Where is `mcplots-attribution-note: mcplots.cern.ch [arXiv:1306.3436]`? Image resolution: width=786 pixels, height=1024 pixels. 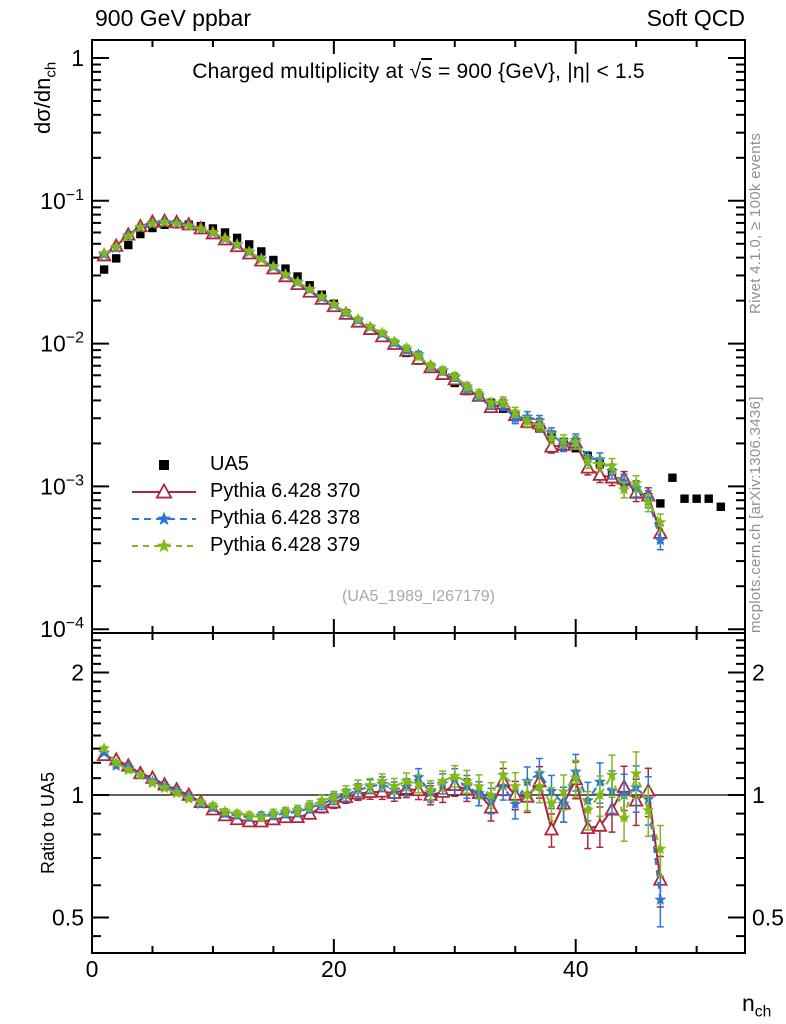 mcplots-attribution-note: mcplots.cern.ch [arXiv:1306.3436] is located at coordinates (755, 514).